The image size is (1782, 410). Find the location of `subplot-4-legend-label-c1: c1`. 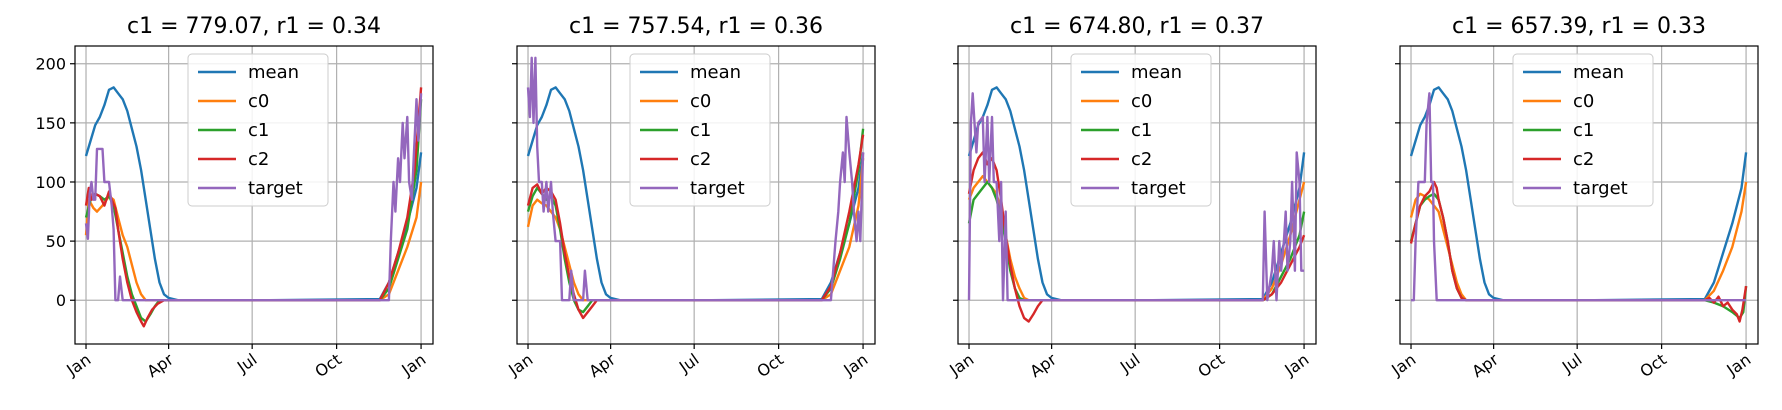

subplot-4-legend-label-c1: c1 is located at coordinates (1583, 130).